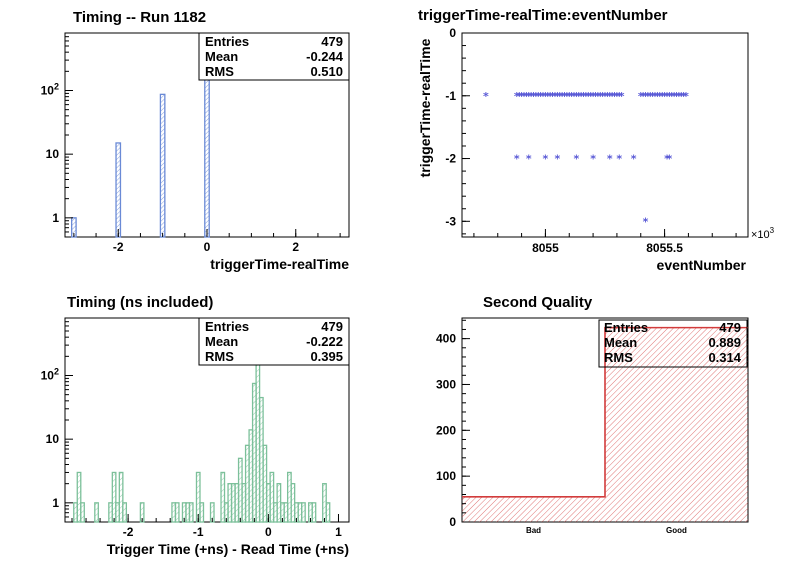 The height and width of the screenshot is (572, 796). What do you see at coordinates (533, 530) in the screenshot?
I see `x-category-label: Bad` at bounding box center [533, 530].